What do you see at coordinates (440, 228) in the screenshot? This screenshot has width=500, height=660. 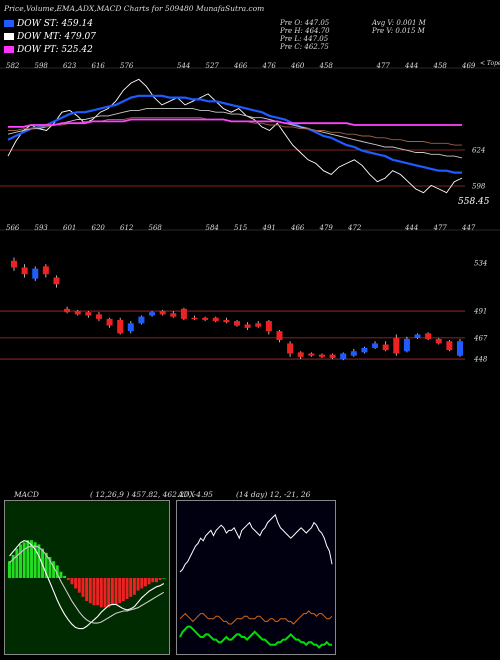 I see `candle-top-label: 477` at bounding box center [440, 228].